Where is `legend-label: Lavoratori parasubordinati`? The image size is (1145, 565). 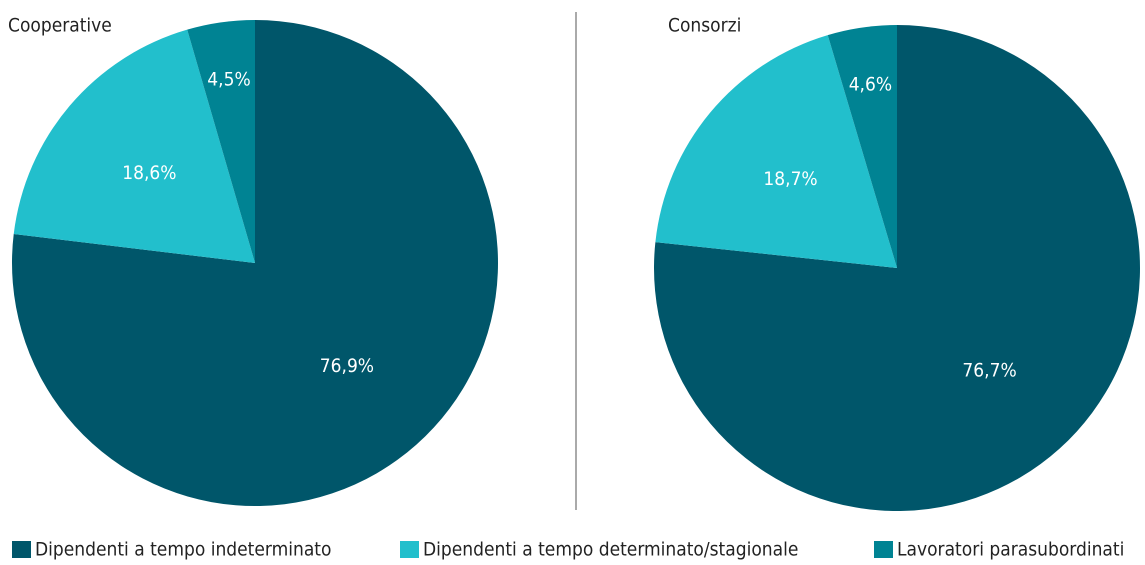 legend-label: Lavoratori parasubordinati is located at coordinates (1010, 550).